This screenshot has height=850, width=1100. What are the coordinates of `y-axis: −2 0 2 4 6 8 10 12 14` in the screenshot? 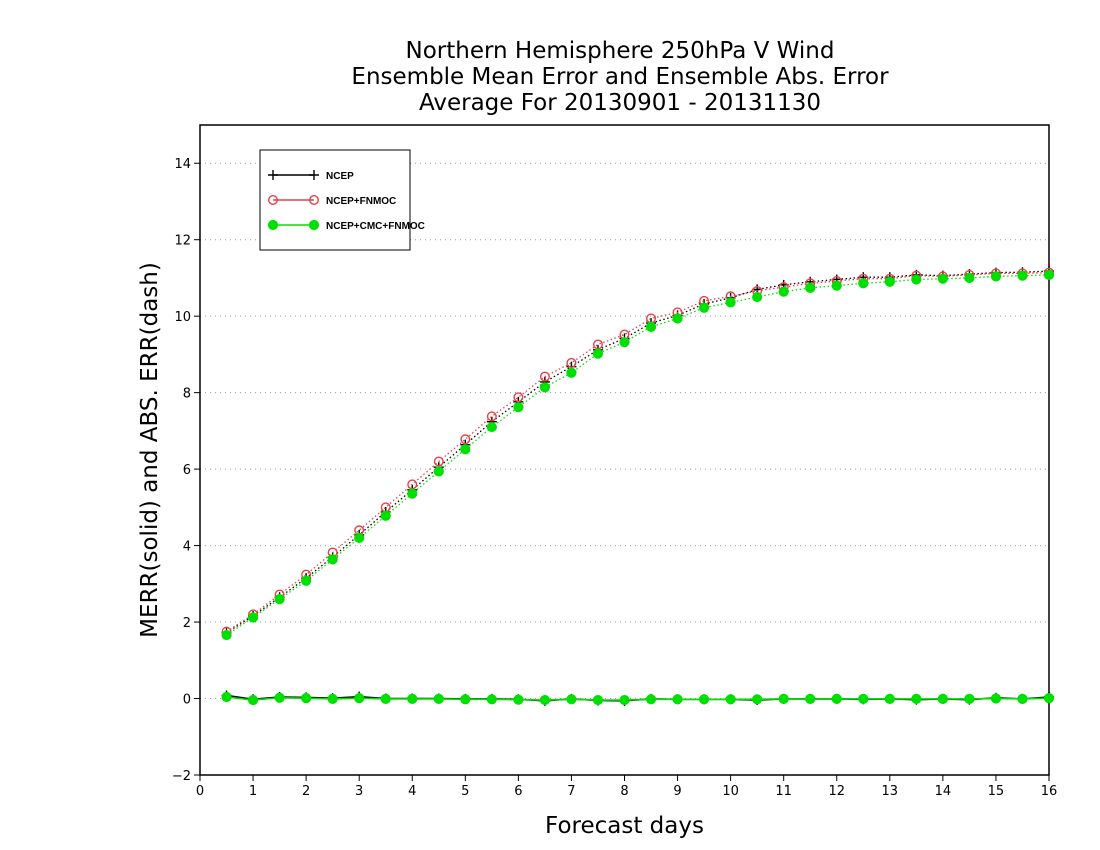 It's located at (186, 470).